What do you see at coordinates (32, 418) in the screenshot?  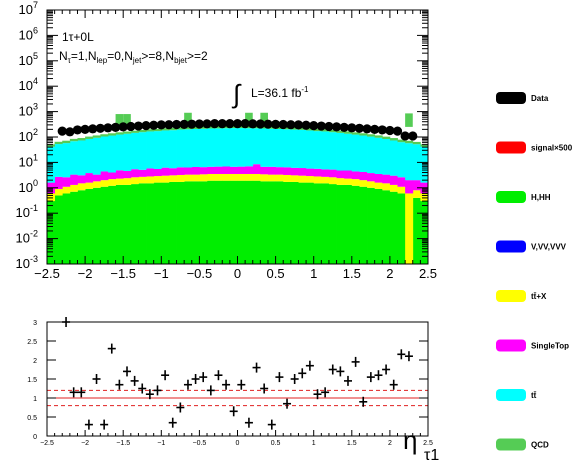 I see `y-tick-label: 0.5` at bounding box center [32, 418].